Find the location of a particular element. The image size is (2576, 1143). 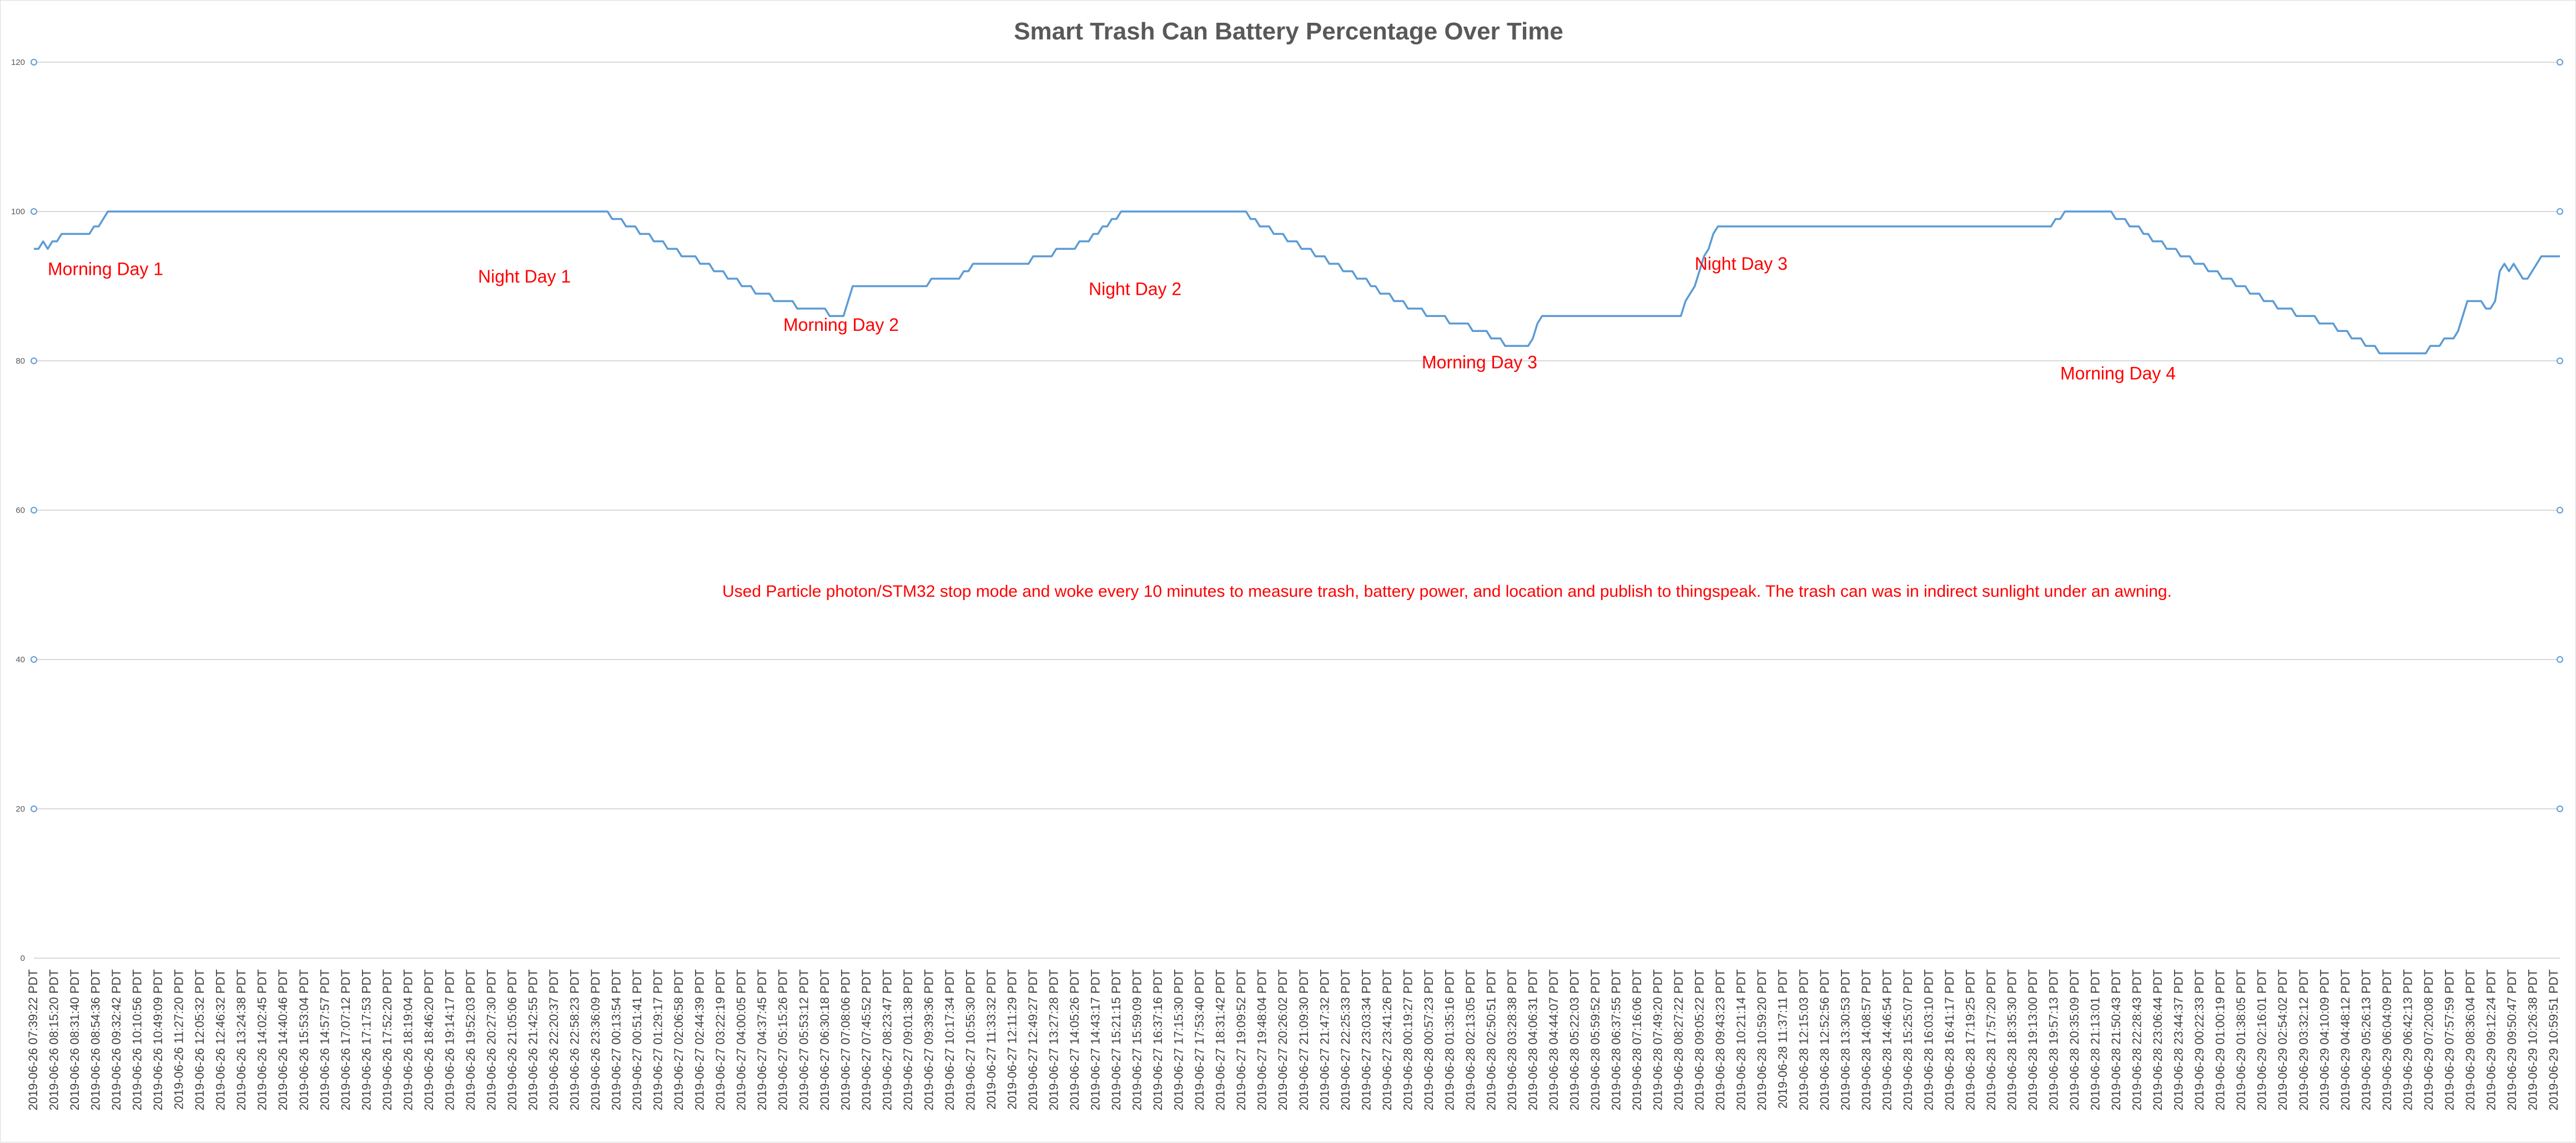

x-tick-label: 2019-06-26 08:15:20 PDT is located at coordinates (54, 1039).